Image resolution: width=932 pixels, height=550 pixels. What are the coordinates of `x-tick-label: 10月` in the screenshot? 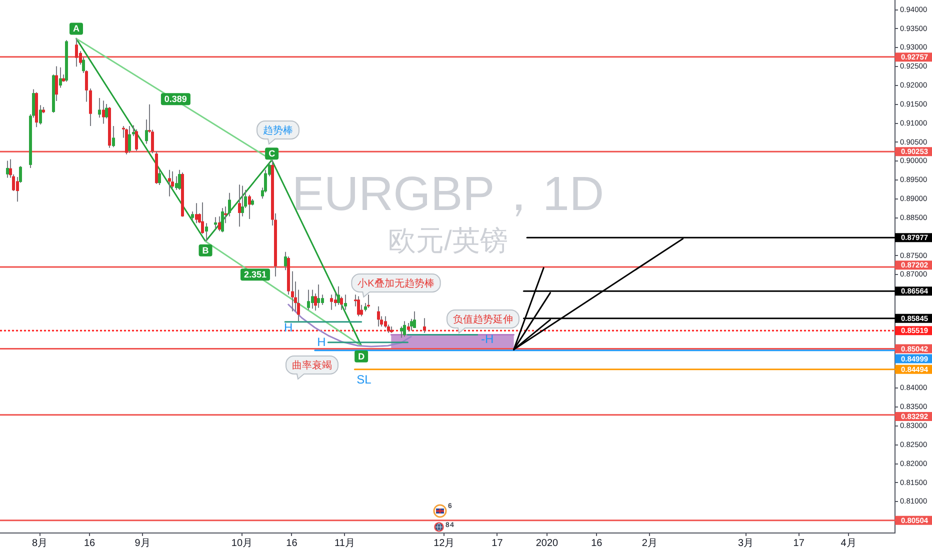 It's located at (242, 543).